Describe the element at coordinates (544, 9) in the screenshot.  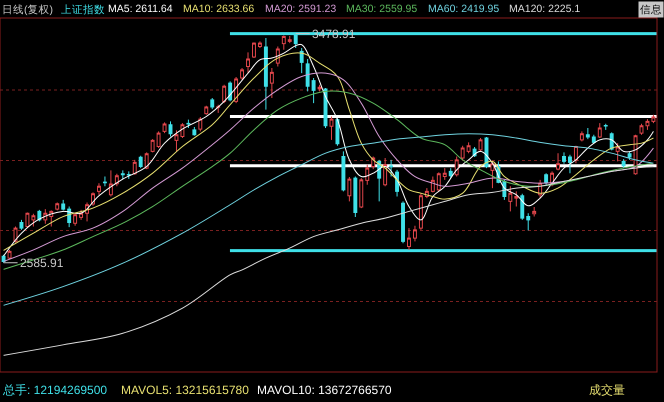
I see `text: MA120: 2225.1` at that location.